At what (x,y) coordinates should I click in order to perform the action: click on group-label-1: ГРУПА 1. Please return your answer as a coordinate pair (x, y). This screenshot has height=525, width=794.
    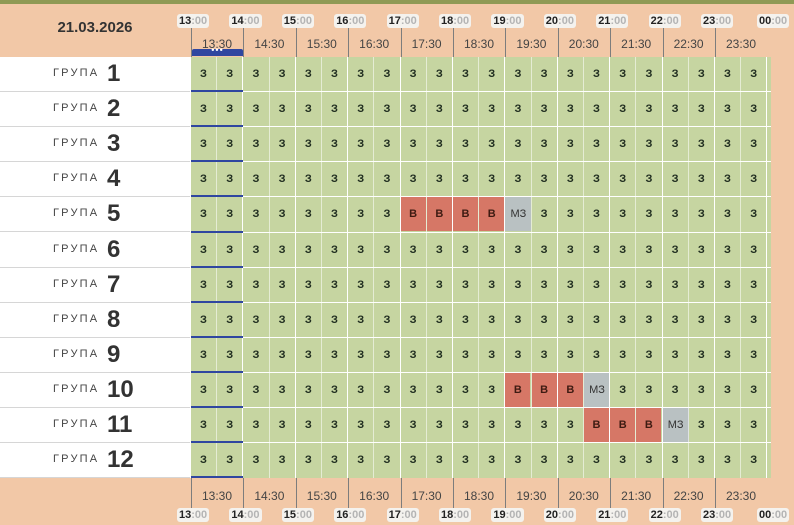
    Looking at the image, I should click on (95, 74).